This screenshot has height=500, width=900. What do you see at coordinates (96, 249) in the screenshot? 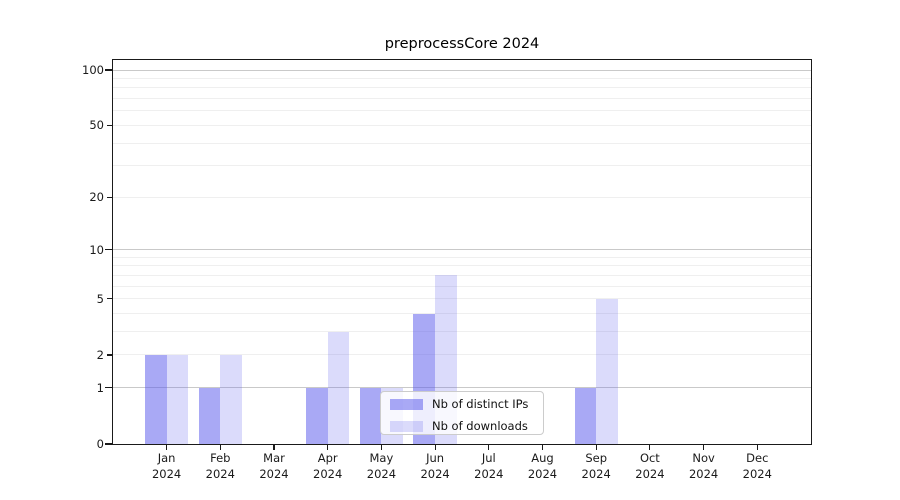
I see `y-tick-label: 10` at bounding box center [96, 249].